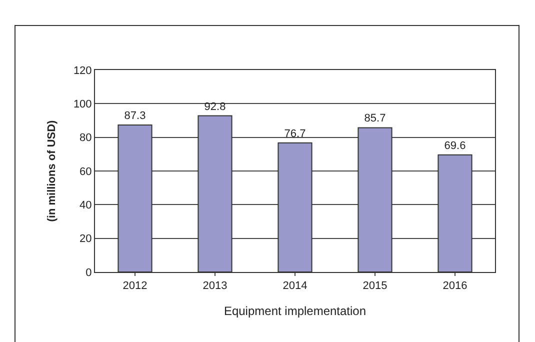 The image size is (535, 342). I want to click on y-tick-label: 80, so click(86, 138).